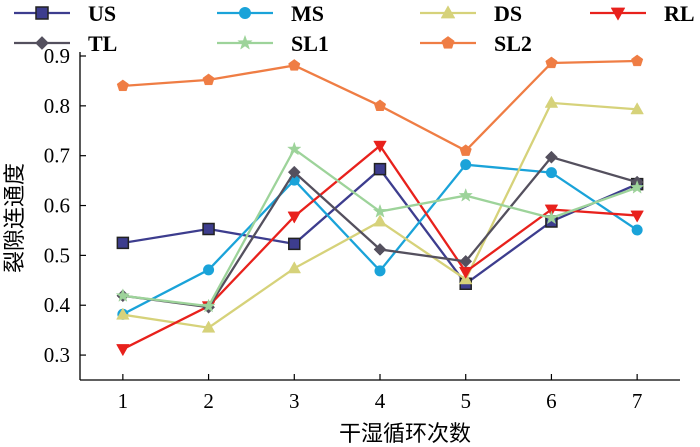  What do you see at coordinates (65, 13) in the screenshot?
I see `legend-item-us: US` at bounding box center [65, 13].